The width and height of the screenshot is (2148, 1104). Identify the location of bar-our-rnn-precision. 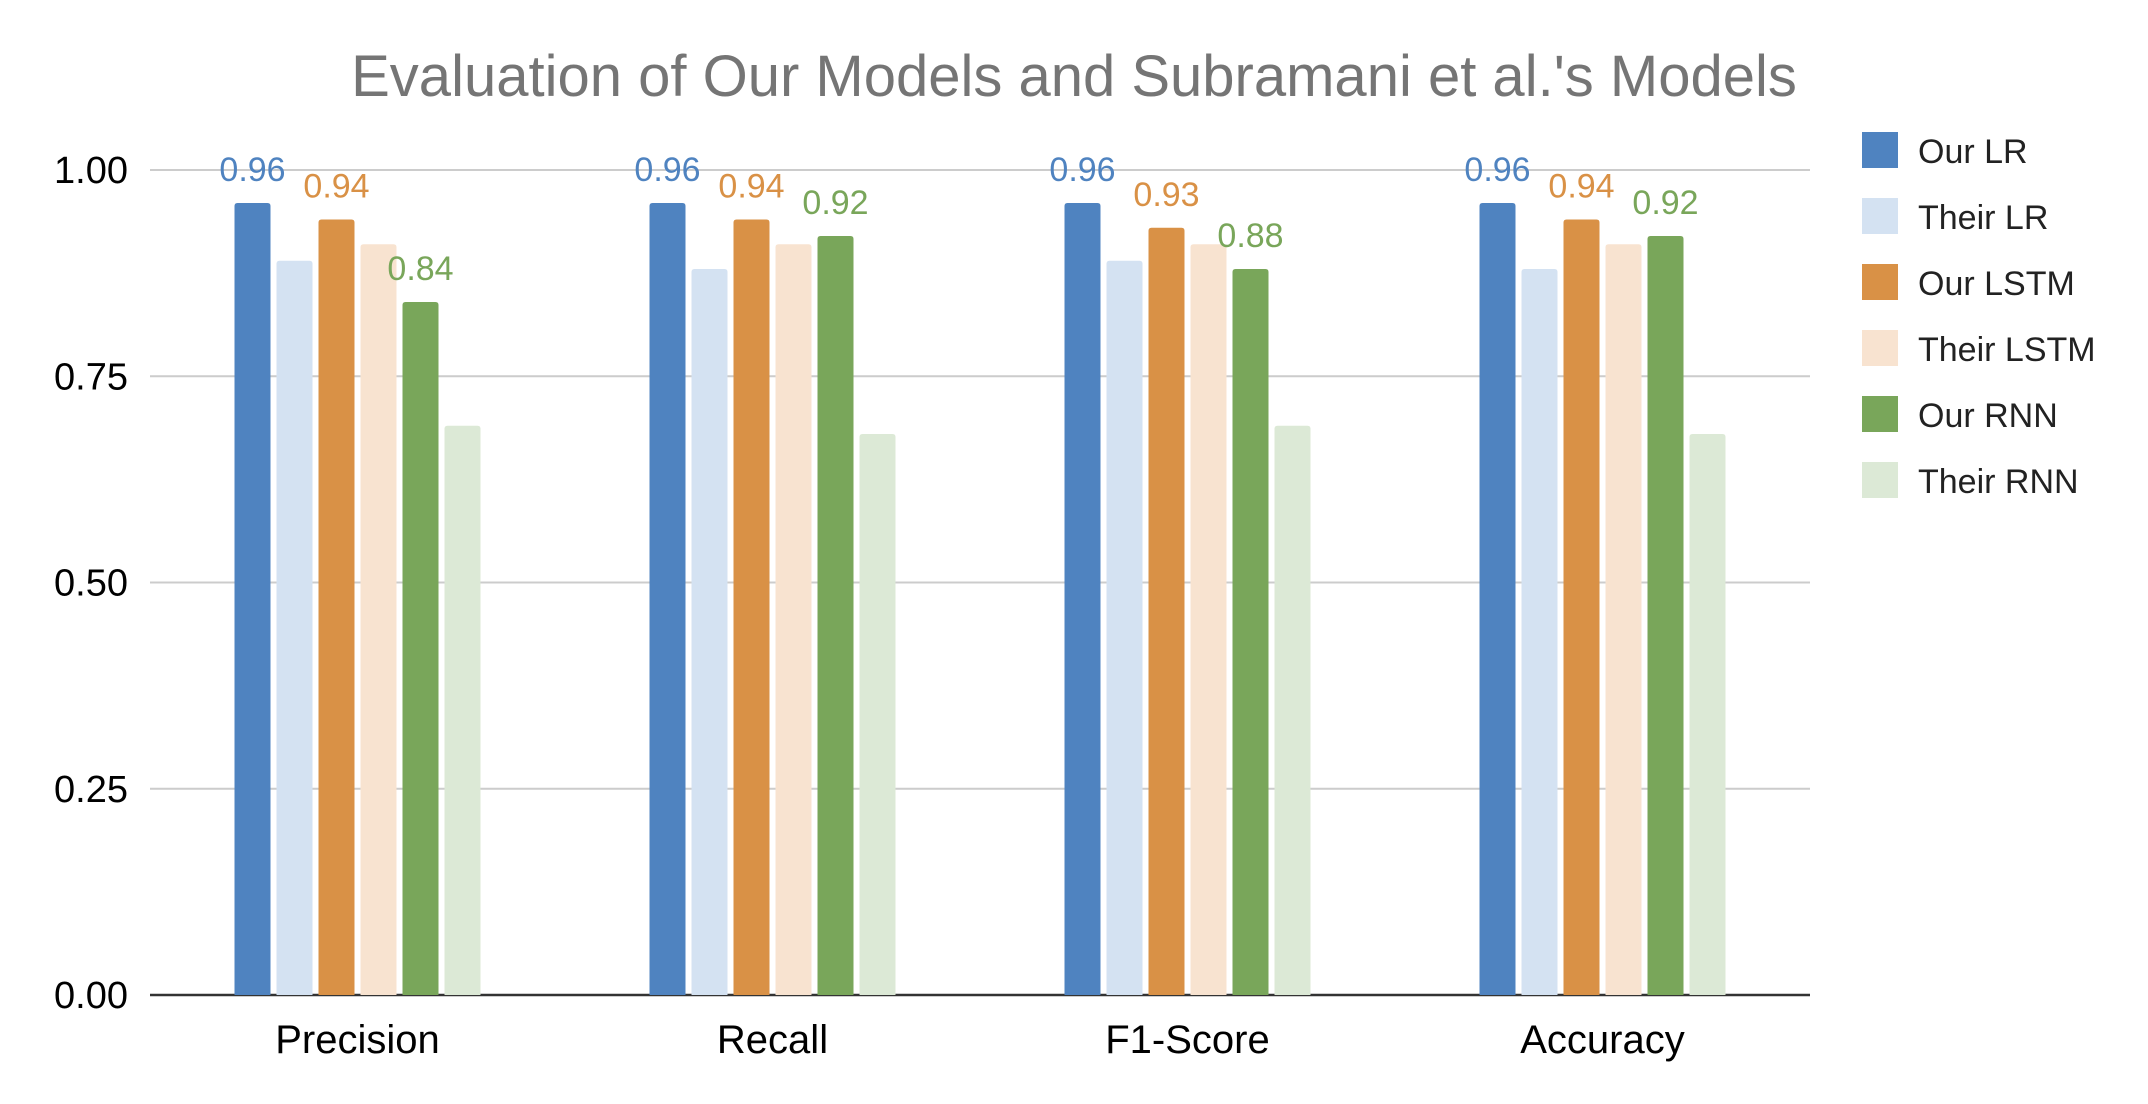
(420, 648).